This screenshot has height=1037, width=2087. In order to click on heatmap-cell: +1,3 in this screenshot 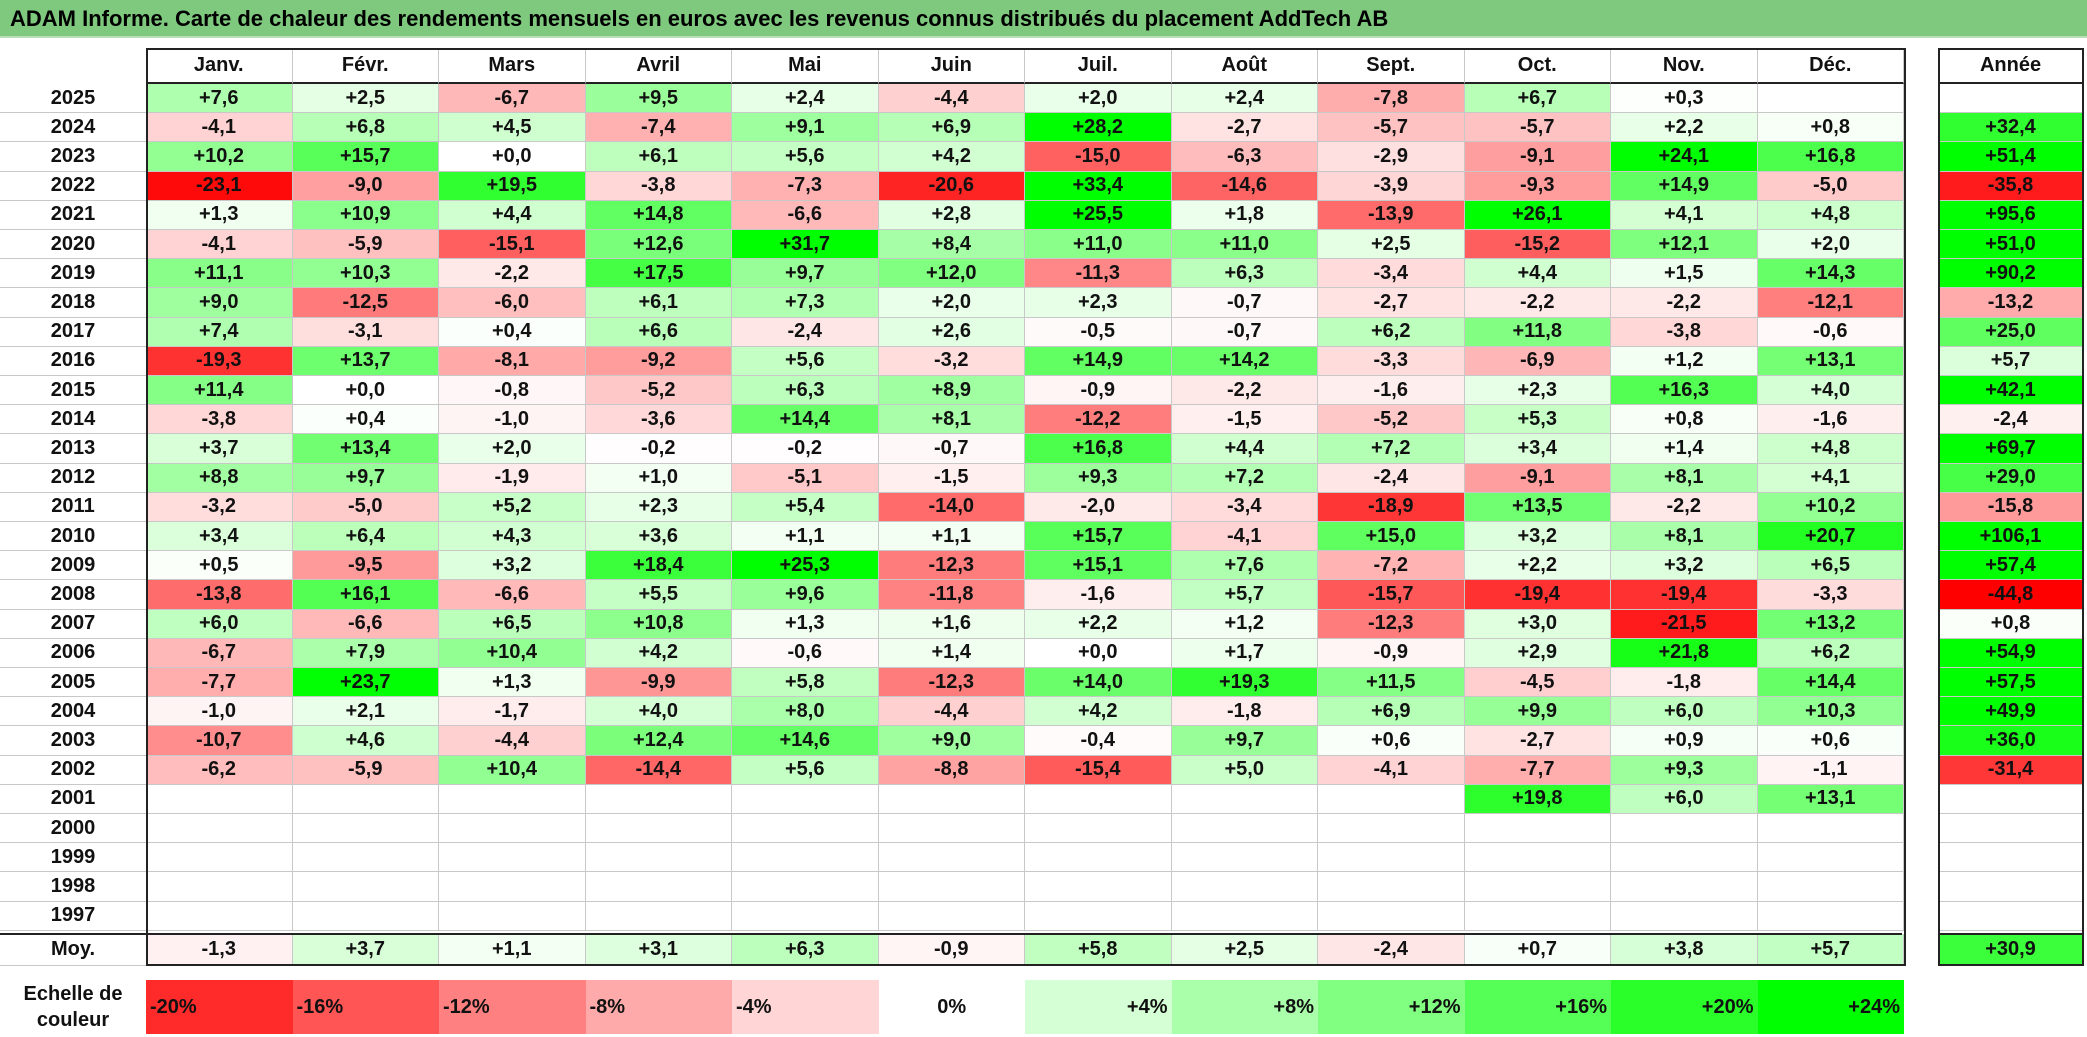, I will do `click(805, 624)`.